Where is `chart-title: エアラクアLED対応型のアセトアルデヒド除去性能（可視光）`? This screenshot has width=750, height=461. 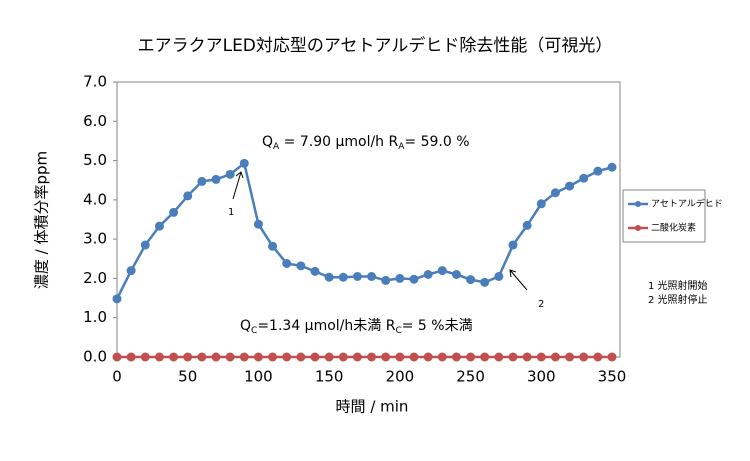
chart-title: エアラクアLED対応型のアセトアルデヒド除去性能（可視光） is located at coordinates (375, 45).